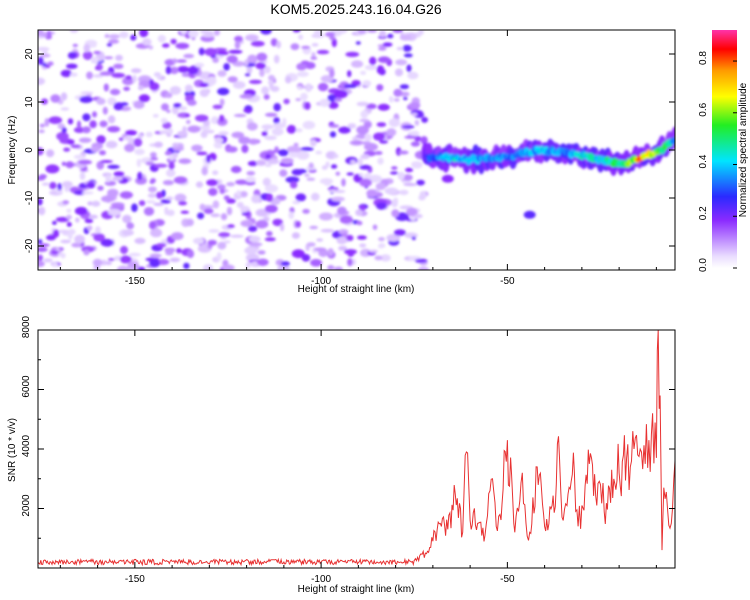 This screenshot has width=750, height=600. I want to click on spectrogram-y-tick-label: 10, so click(29, 102).